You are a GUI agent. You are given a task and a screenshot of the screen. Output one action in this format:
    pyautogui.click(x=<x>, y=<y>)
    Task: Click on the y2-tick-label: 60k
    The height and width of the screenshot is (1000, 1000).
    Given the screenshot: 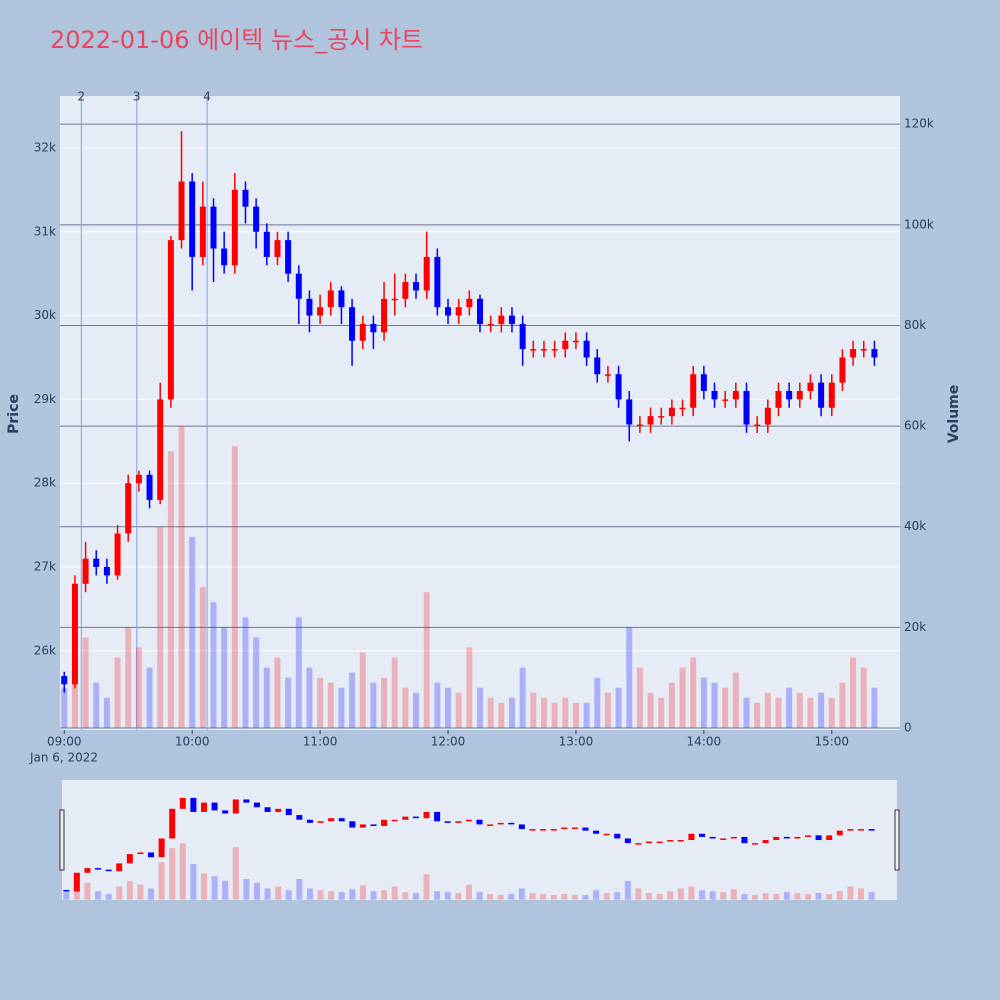 What is the action you would take?
    pyautogui.click(x=915, y=426)
    